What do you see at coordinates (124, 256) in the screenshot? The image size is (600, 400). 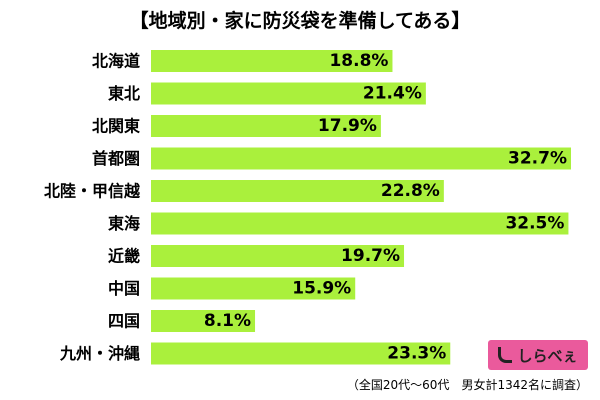 I see `category-label: 近畿` at bounding box center [124, 256].